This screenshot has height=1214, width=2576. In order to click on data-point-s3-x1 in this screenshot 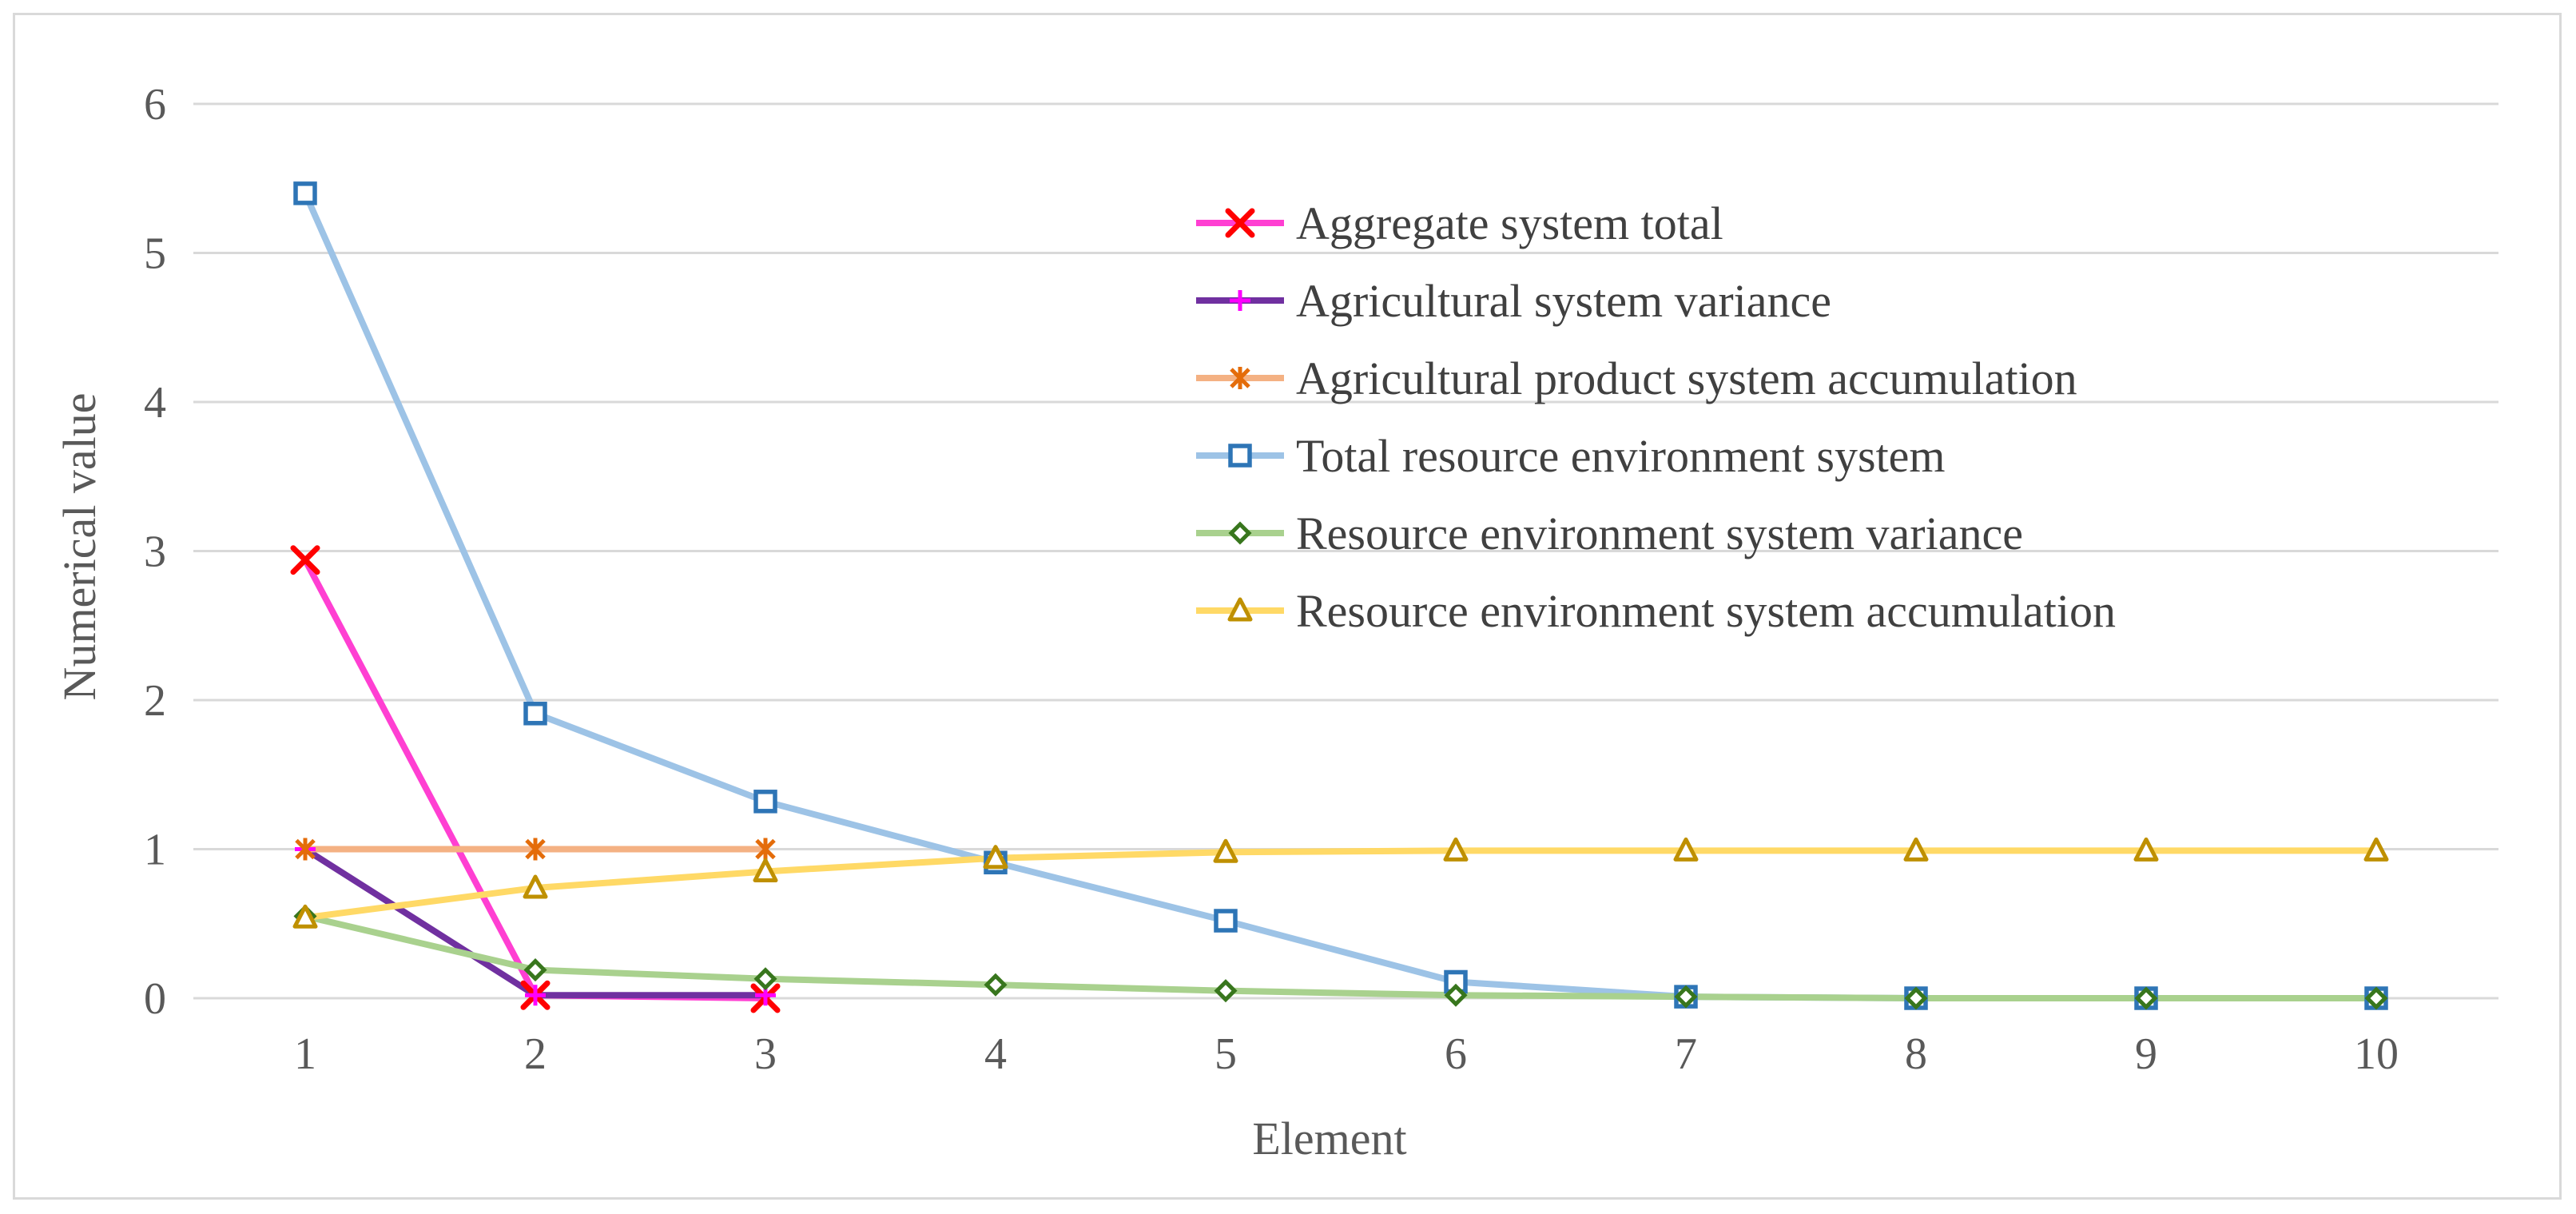, I will do `click(305, 849)`.